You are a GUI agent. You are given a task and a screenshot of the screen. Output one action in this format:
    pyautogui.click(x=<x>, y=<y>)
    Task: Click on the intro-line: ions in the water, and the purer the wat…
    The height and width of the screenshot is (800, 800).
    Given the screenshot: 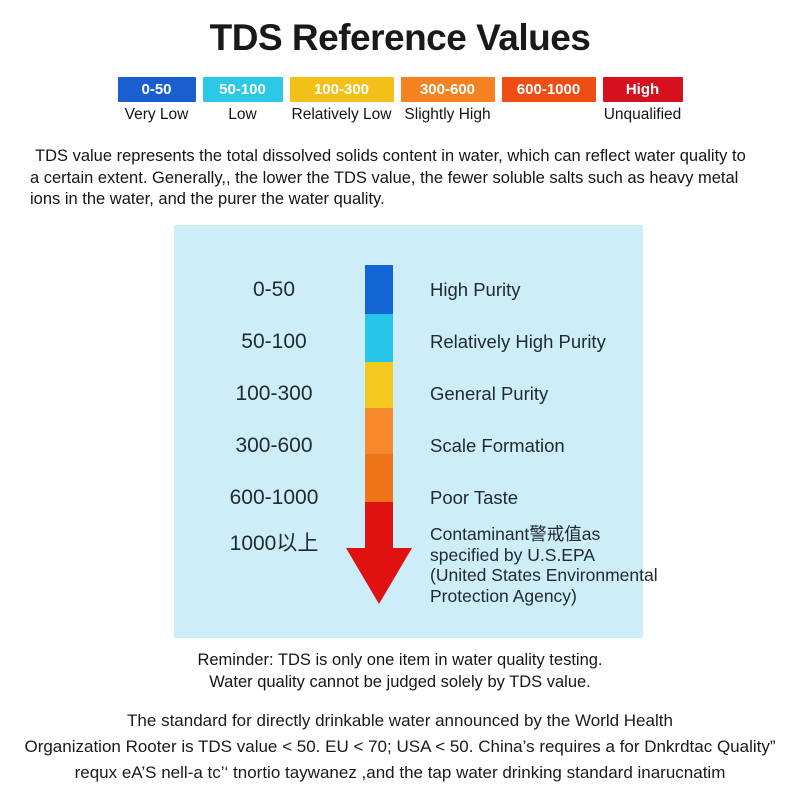 What is the action you would take?
    pyautogui.click(x=207, y=199)
    